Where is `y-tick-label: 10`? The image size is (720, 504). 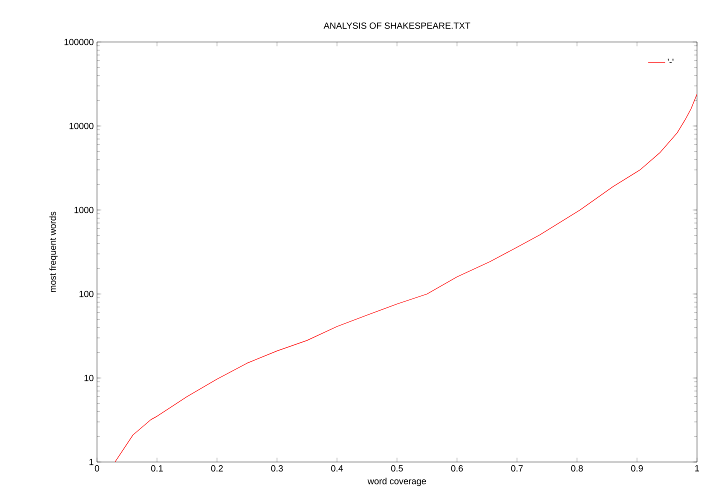
y-tick-label: 10 is located at coordinates (89, 378).